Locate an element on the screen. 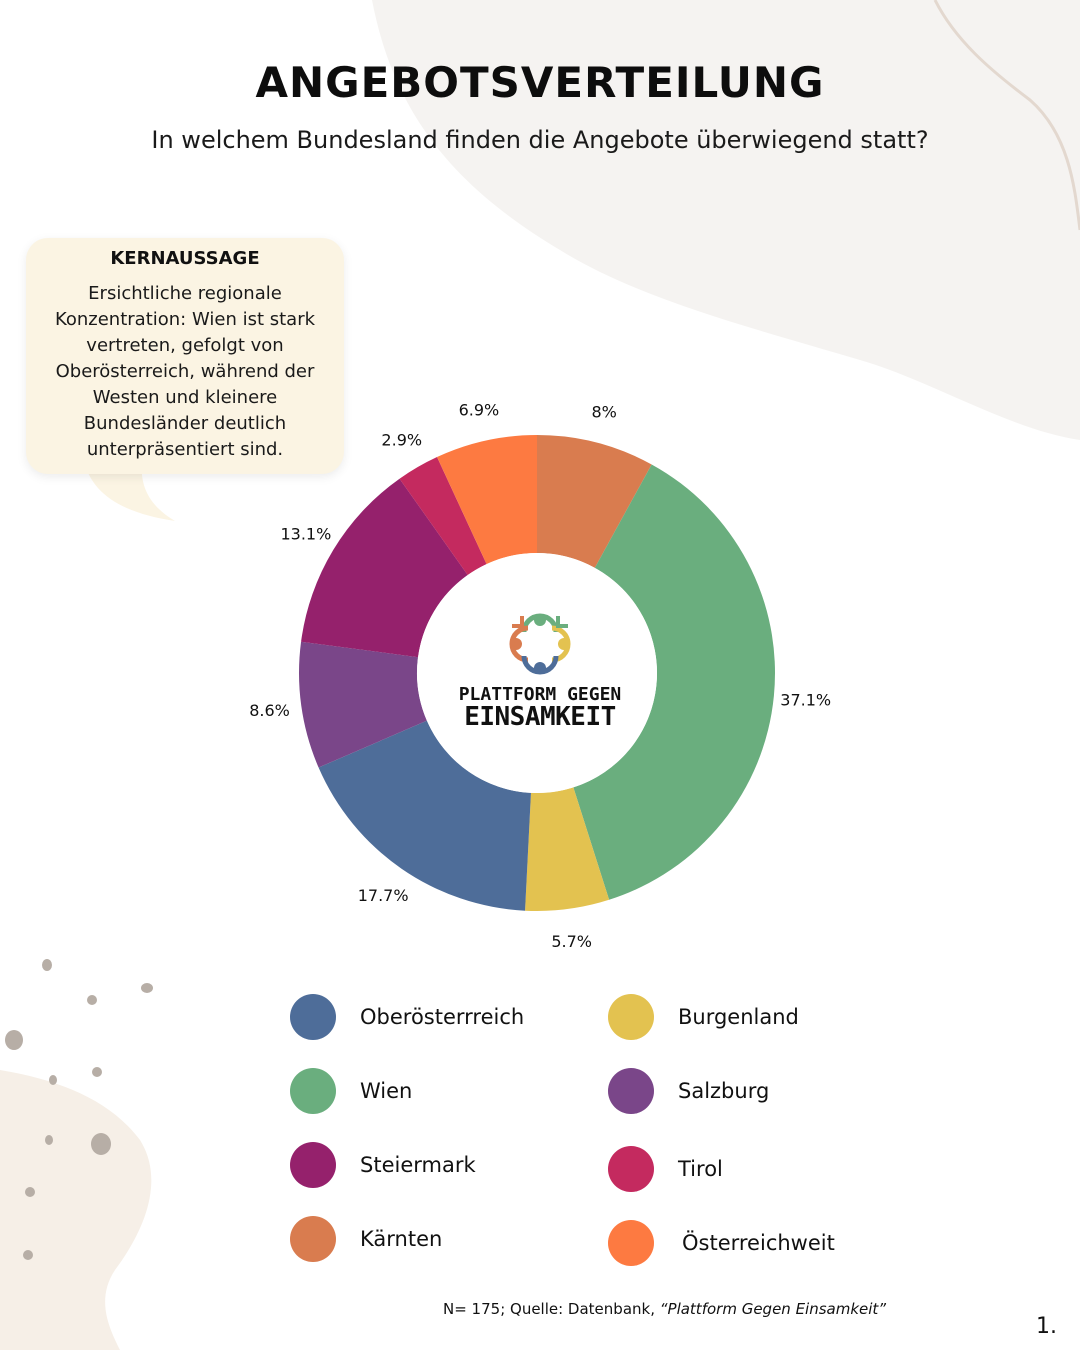 The width and height of the screenshot is (1080, 1350). donut-slice-burgenland is located at coordinates (567, 849).